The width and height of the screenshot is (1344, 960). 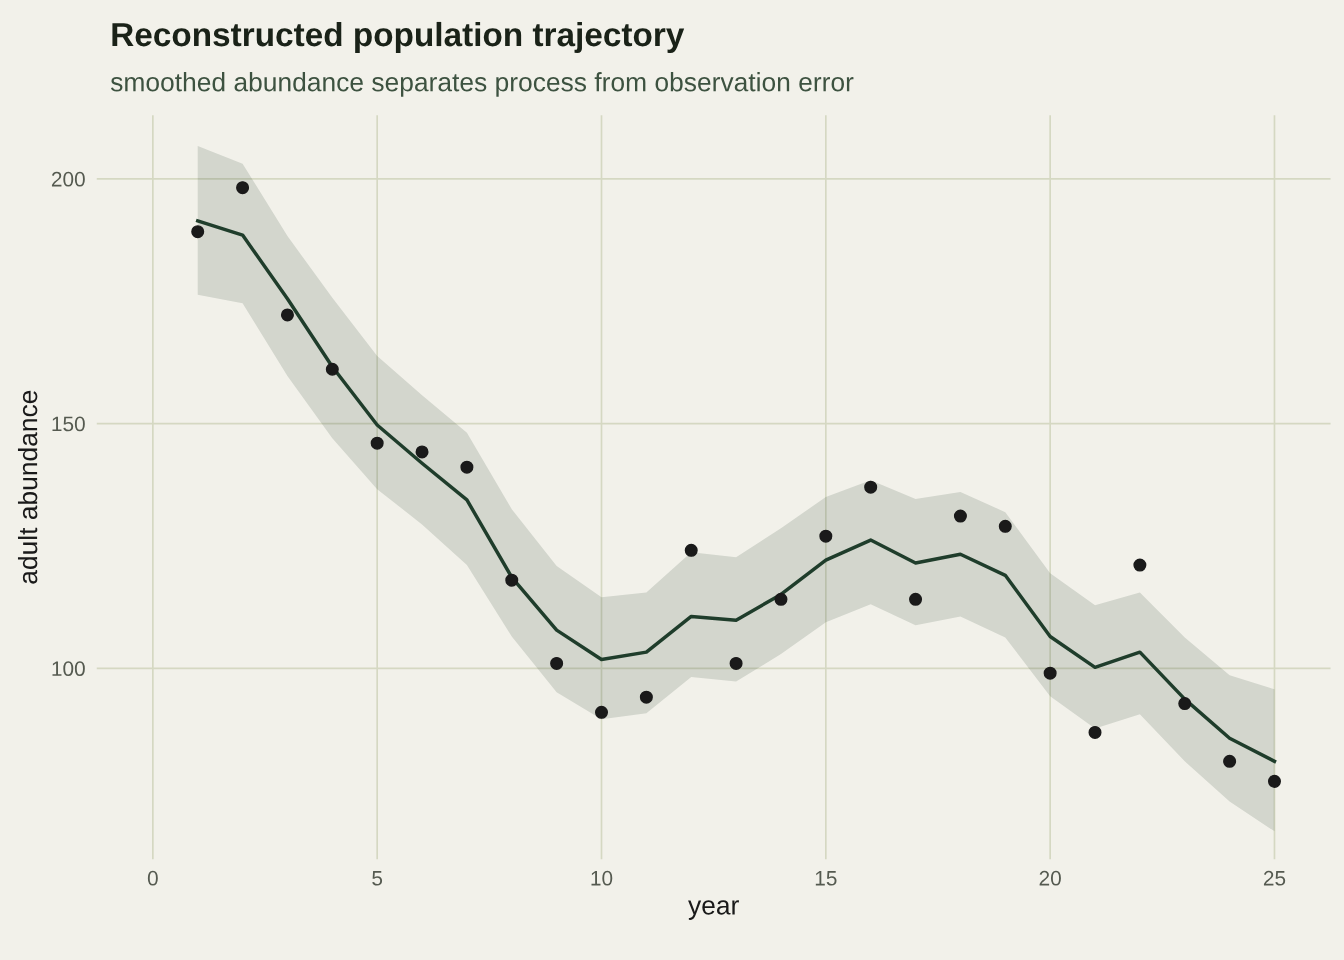 I want to click on x-tick-label: 25, so click(x=1274, y=878).